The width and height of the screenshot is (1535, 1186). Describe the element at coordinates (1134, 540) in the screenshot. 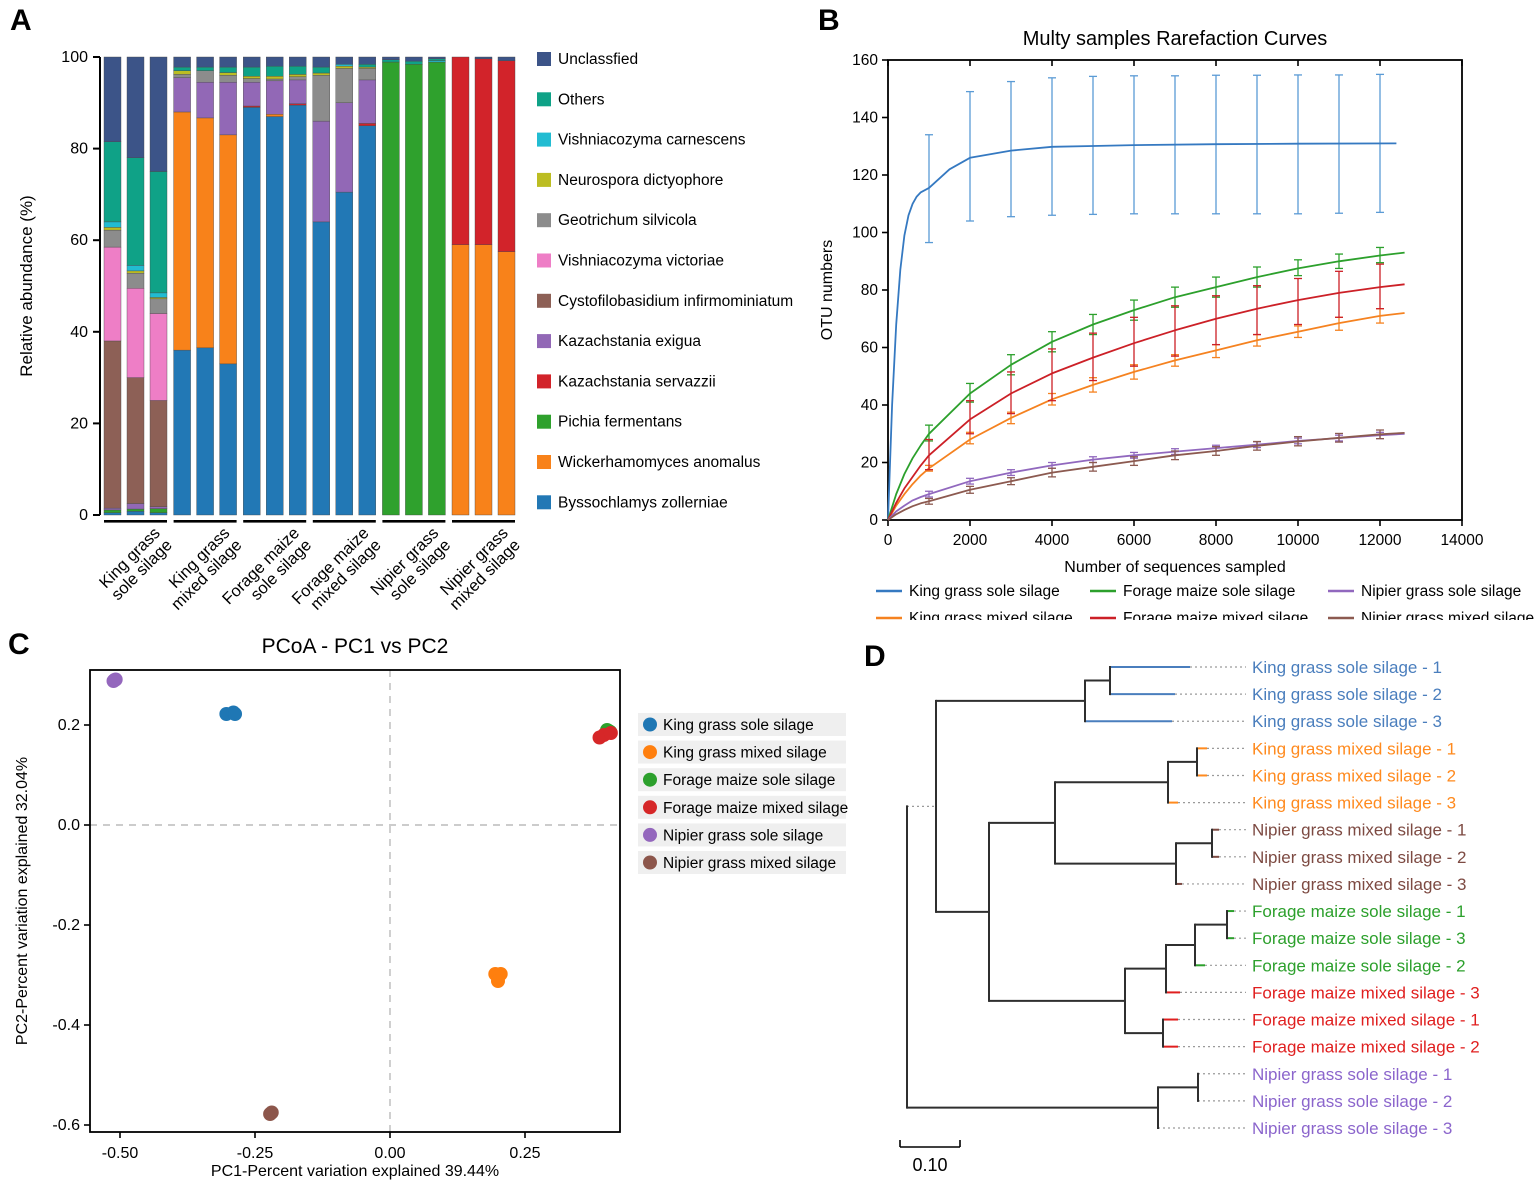

I see `x-tick-label: 6000` at that location.